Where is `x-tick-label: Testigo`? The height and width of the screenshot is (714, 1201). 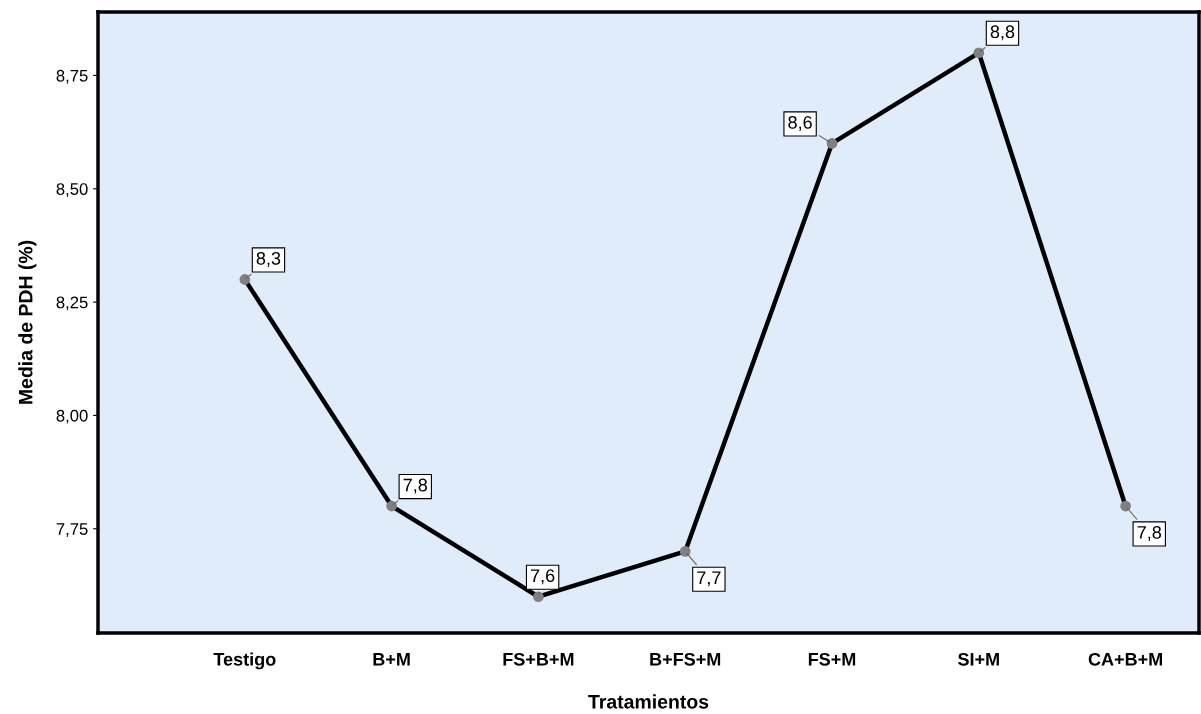 x-tick-label: Testigo is located at coordinates (244, 661).